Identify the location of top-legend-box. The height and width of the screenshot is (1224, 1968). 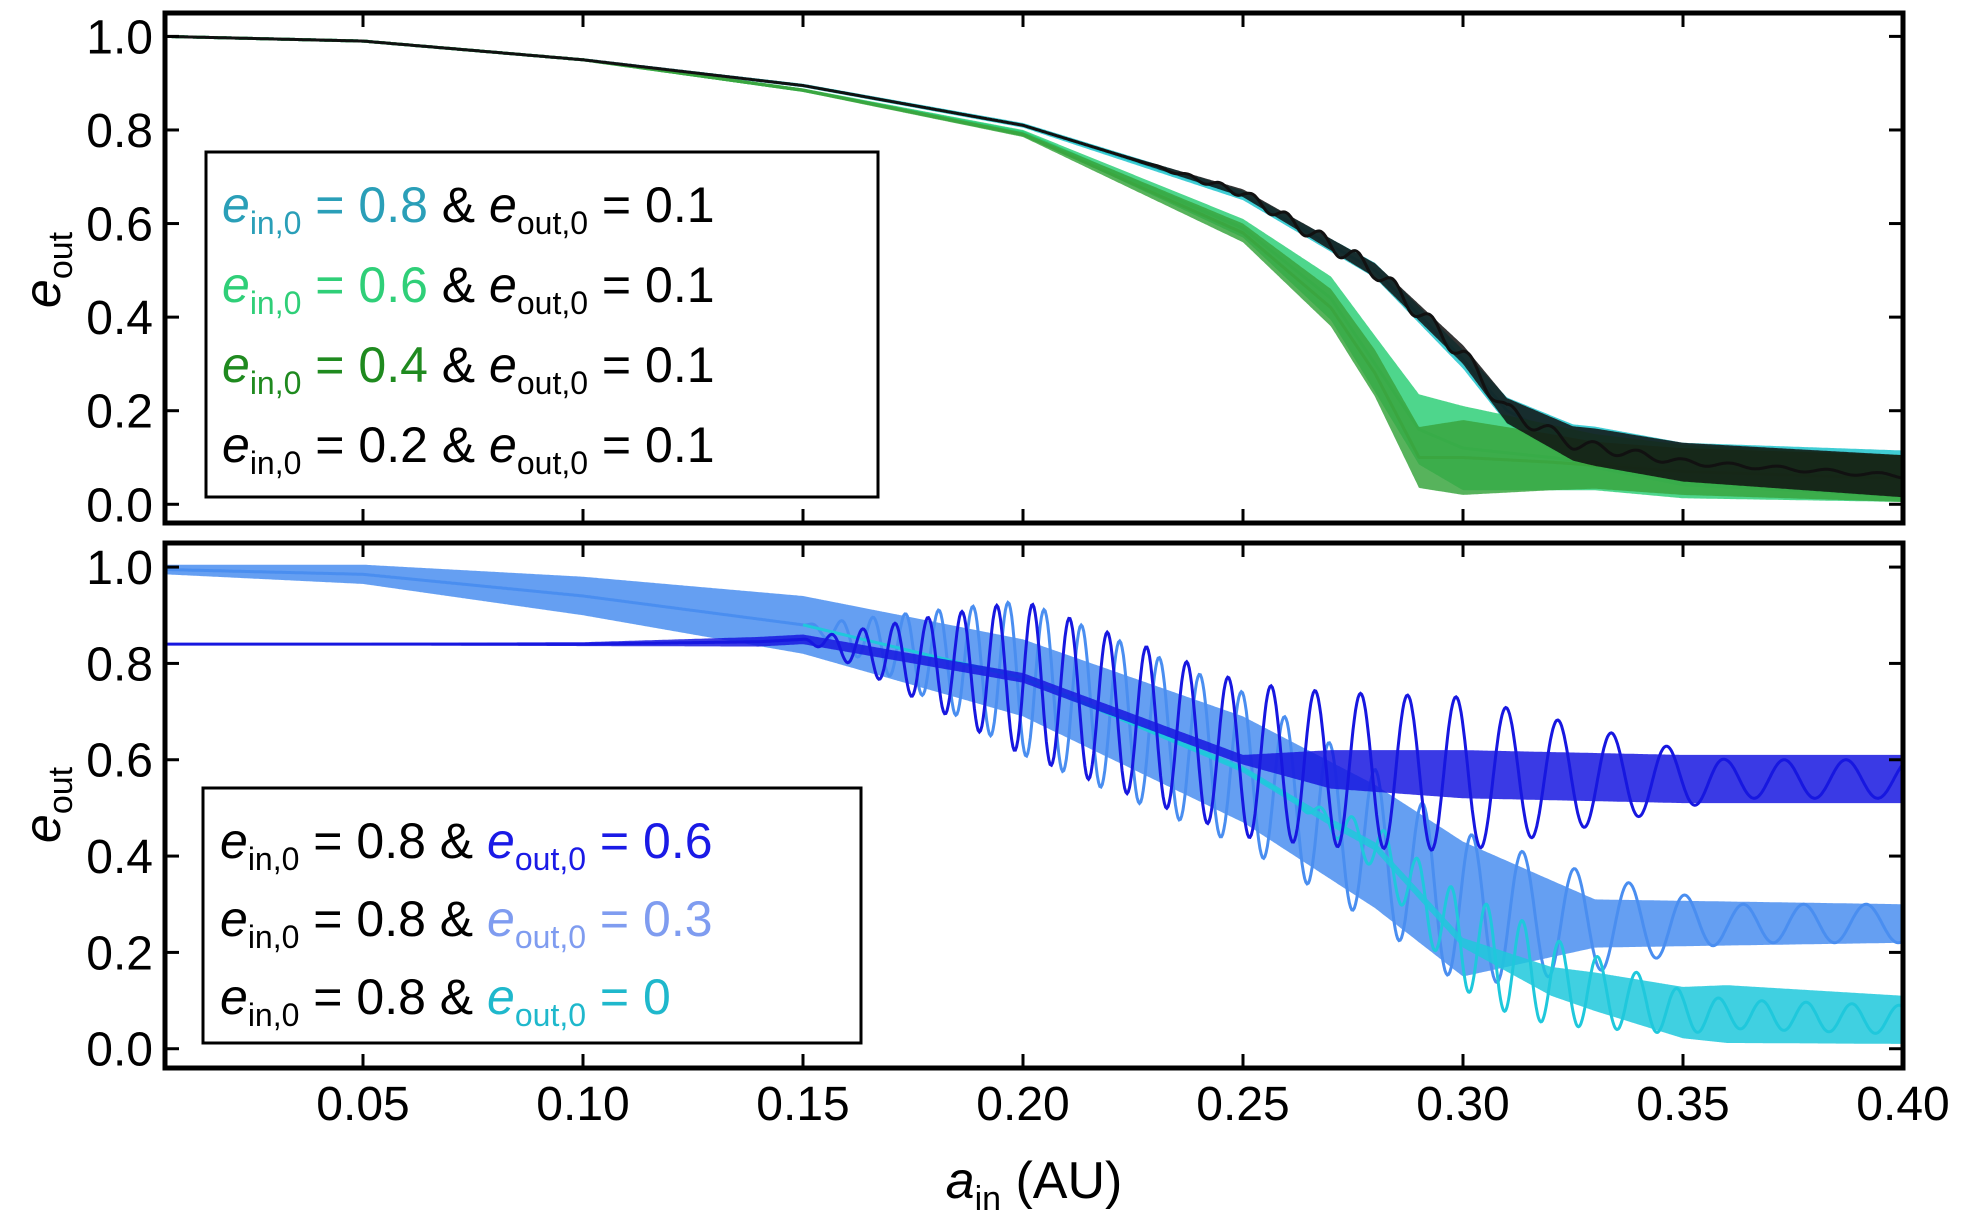
(542, 324).